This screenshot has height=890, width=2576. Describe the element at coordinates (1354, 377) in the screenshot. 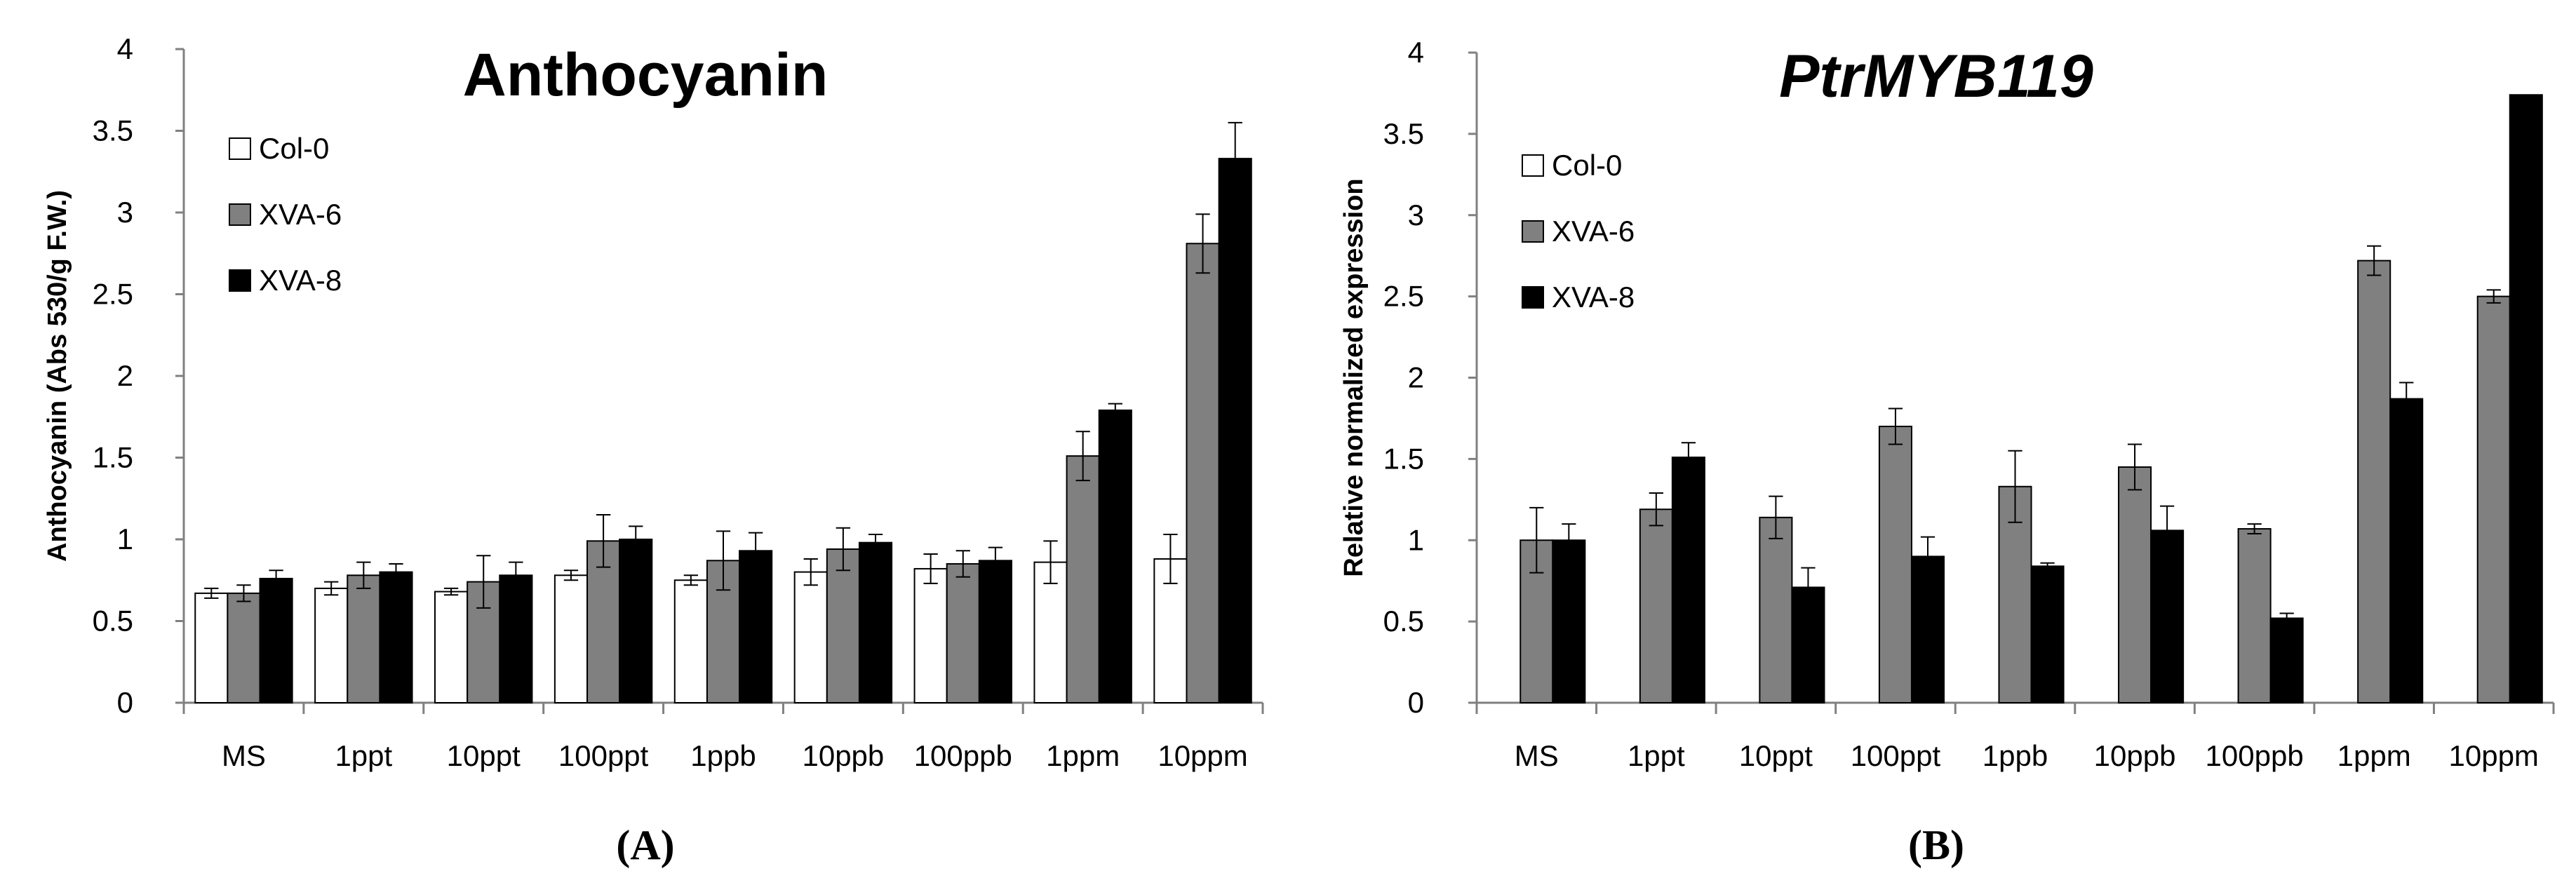

I see `y-axis-label: Relative normalized expression` at that location.